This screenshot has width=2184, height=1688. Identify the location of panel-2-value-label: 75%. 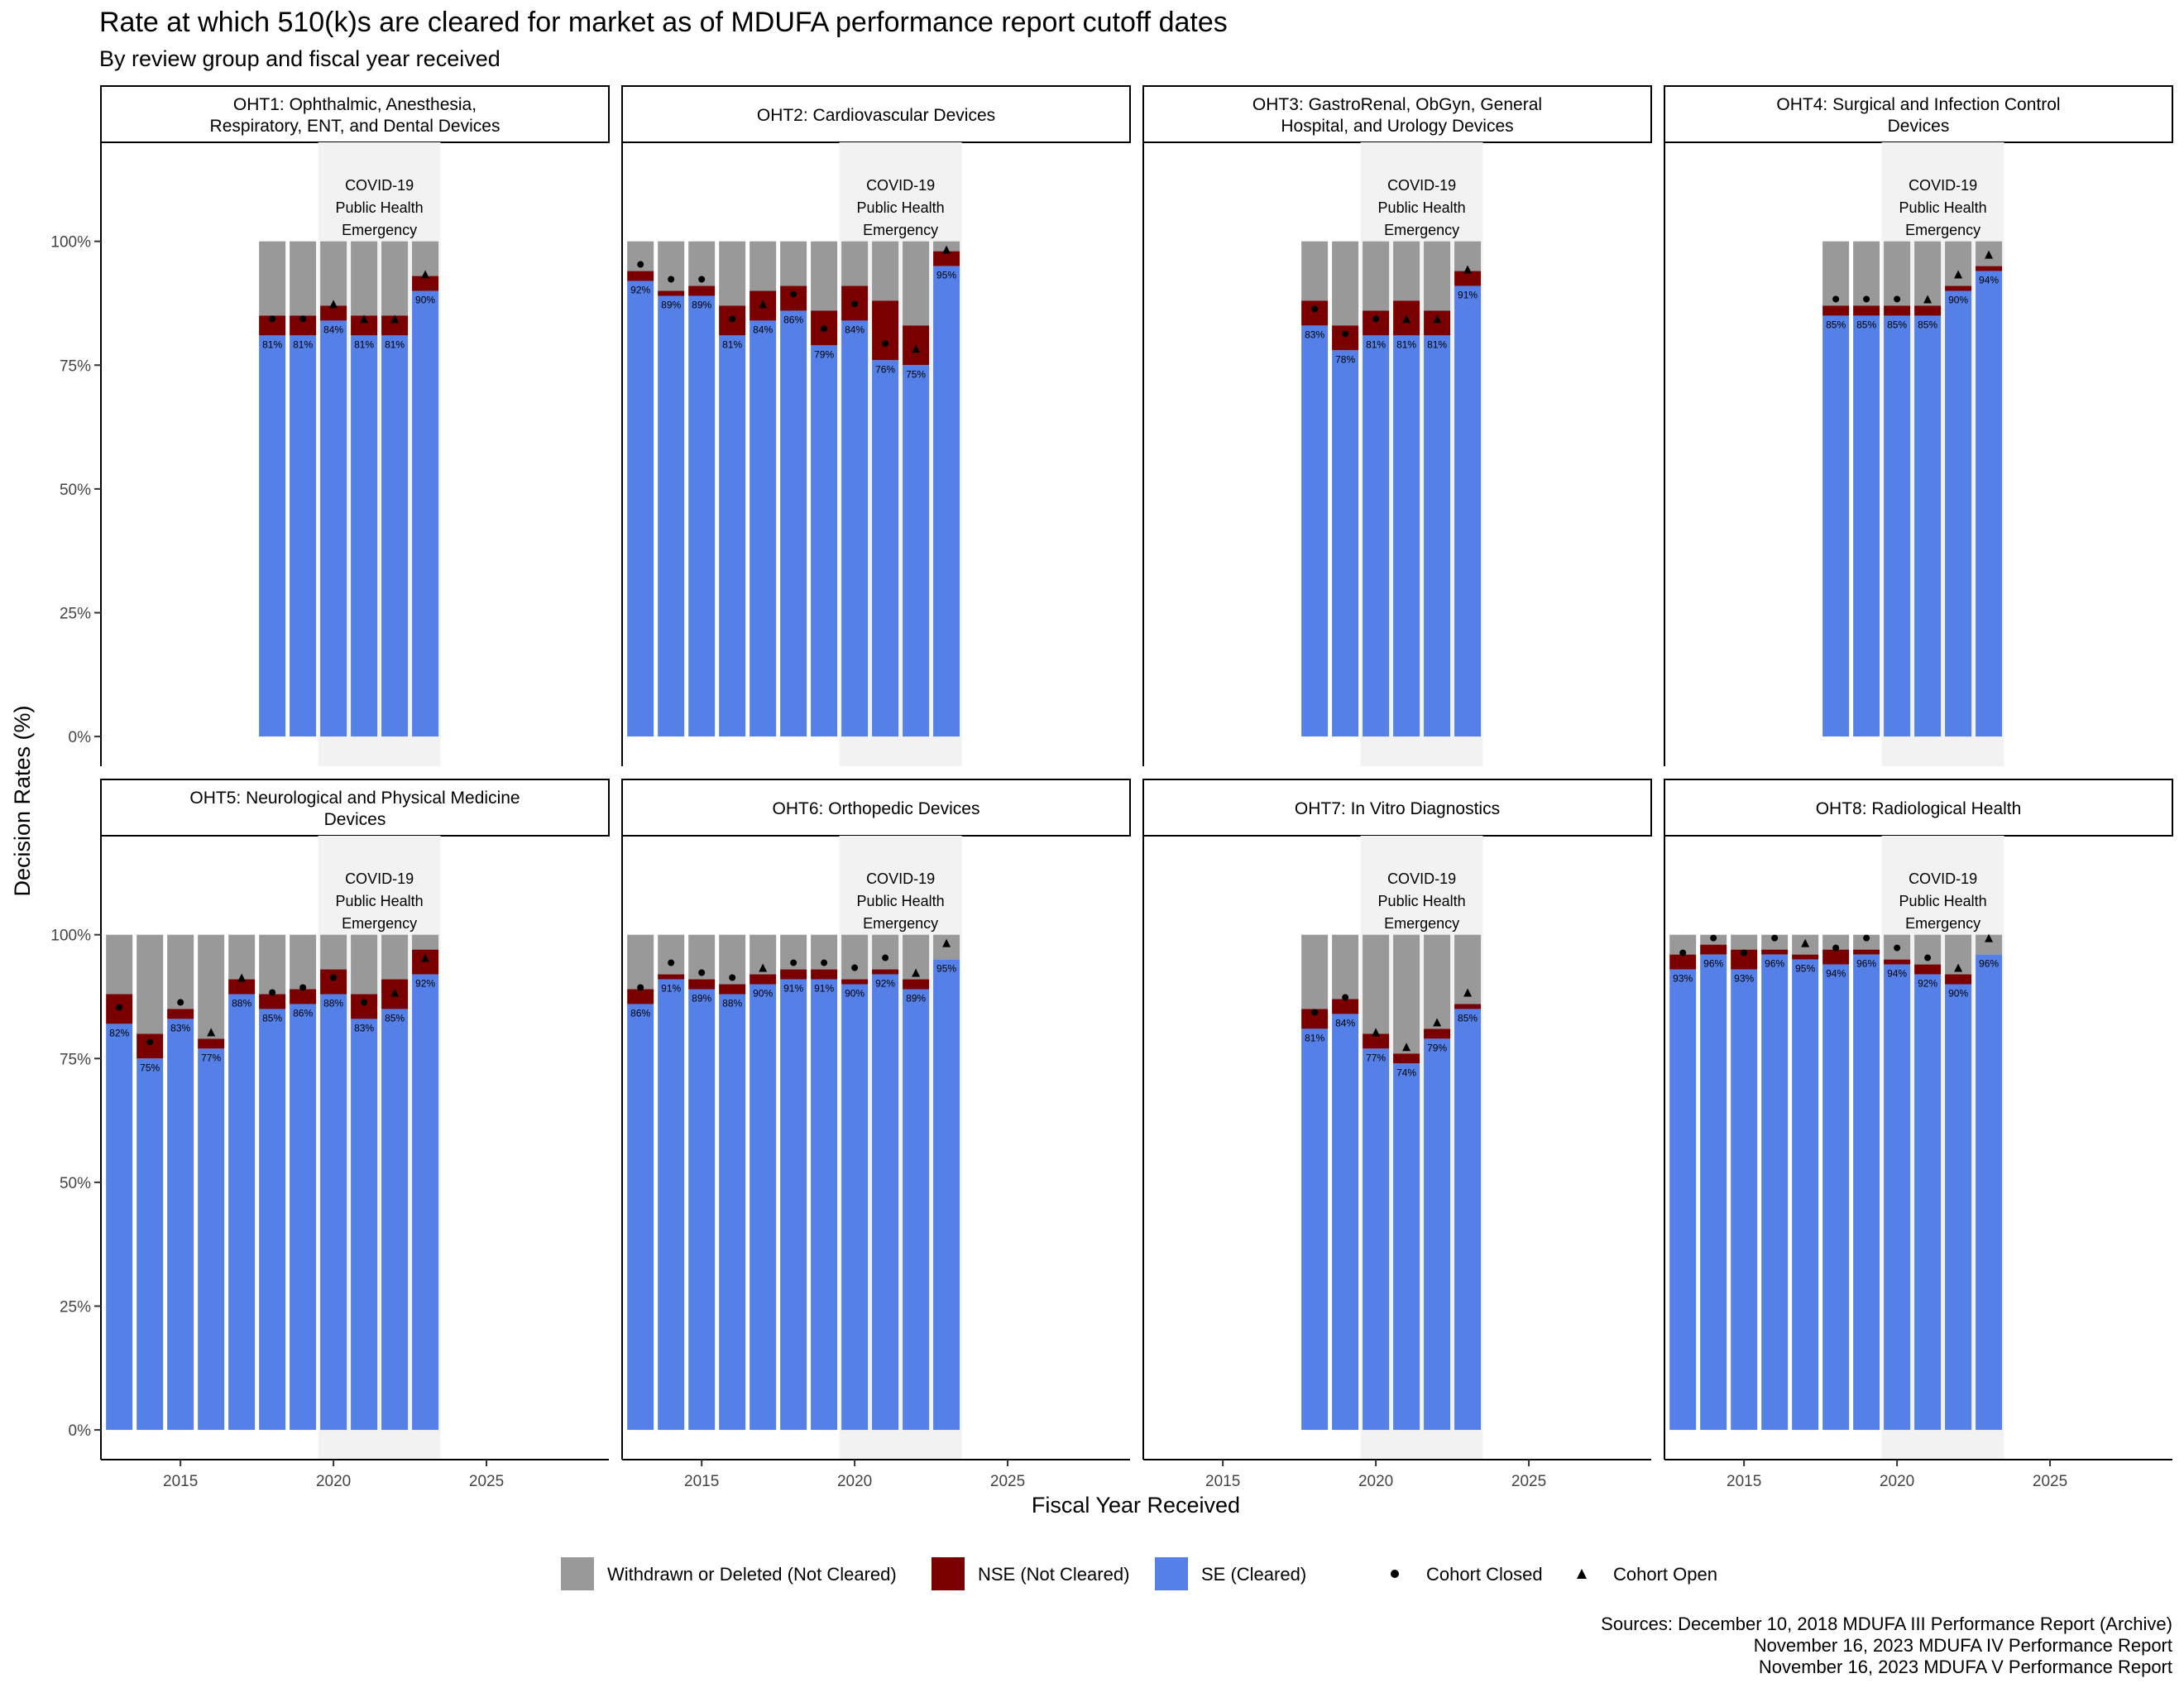
(916, 374).